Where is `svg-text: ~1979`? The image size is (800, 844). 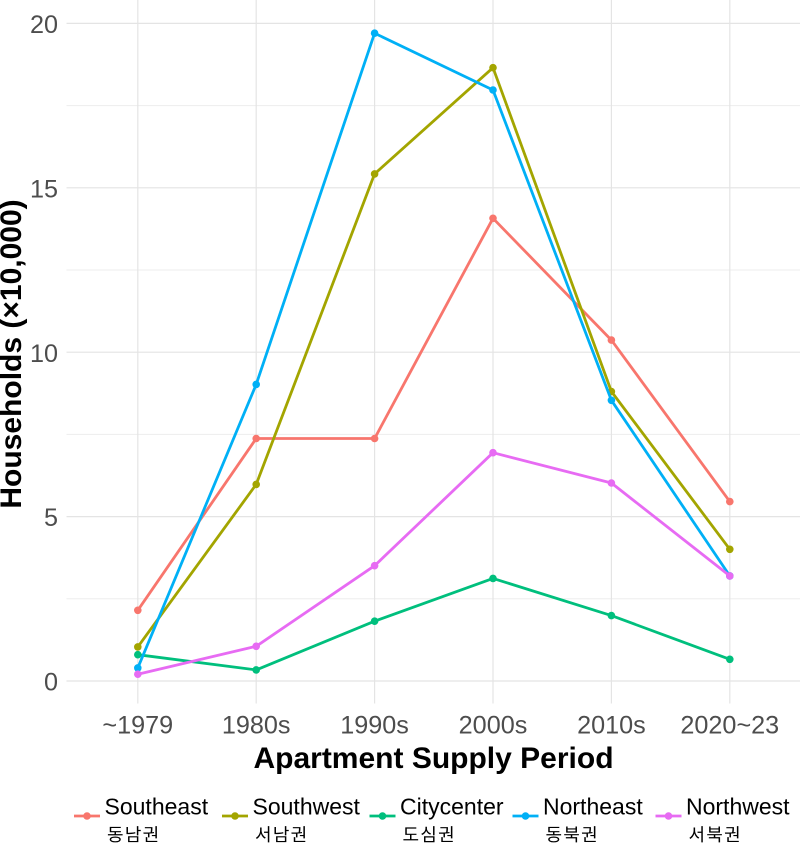 svg-text: ~1979 is located at coordinates (137, 726).